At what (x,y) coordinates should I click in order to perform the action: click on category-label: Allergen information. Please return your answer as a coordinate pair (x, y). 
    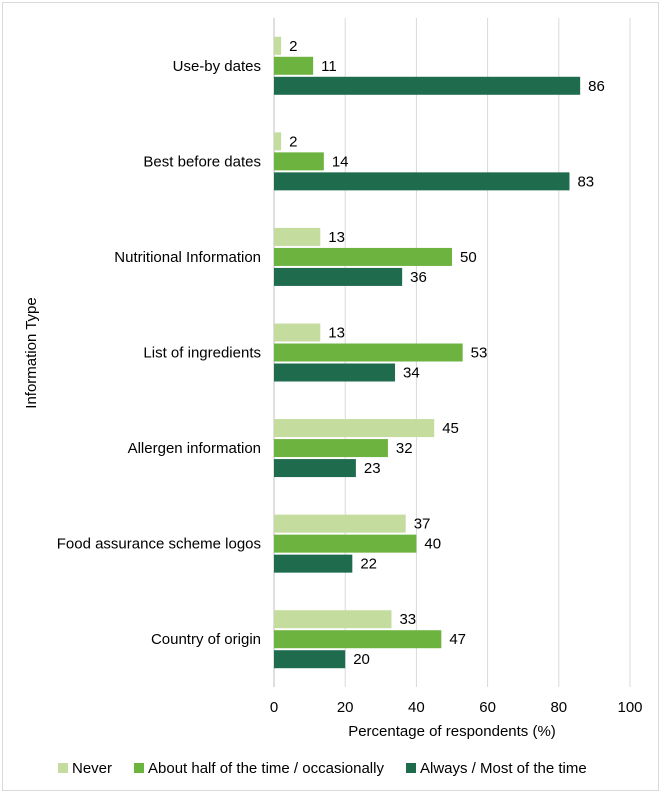
    Looking at the image, I should click on (194, 448).